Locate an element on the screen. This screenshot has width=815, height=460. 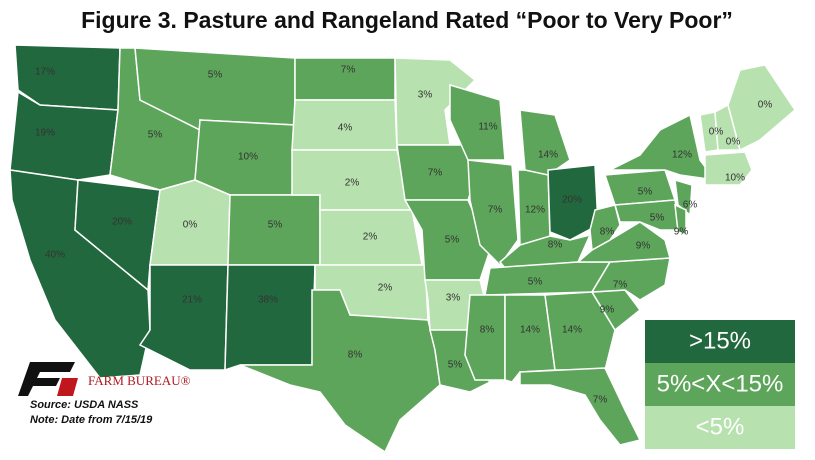
note: Note: Date from 7/15/19 is located at coordinates (91, 420).